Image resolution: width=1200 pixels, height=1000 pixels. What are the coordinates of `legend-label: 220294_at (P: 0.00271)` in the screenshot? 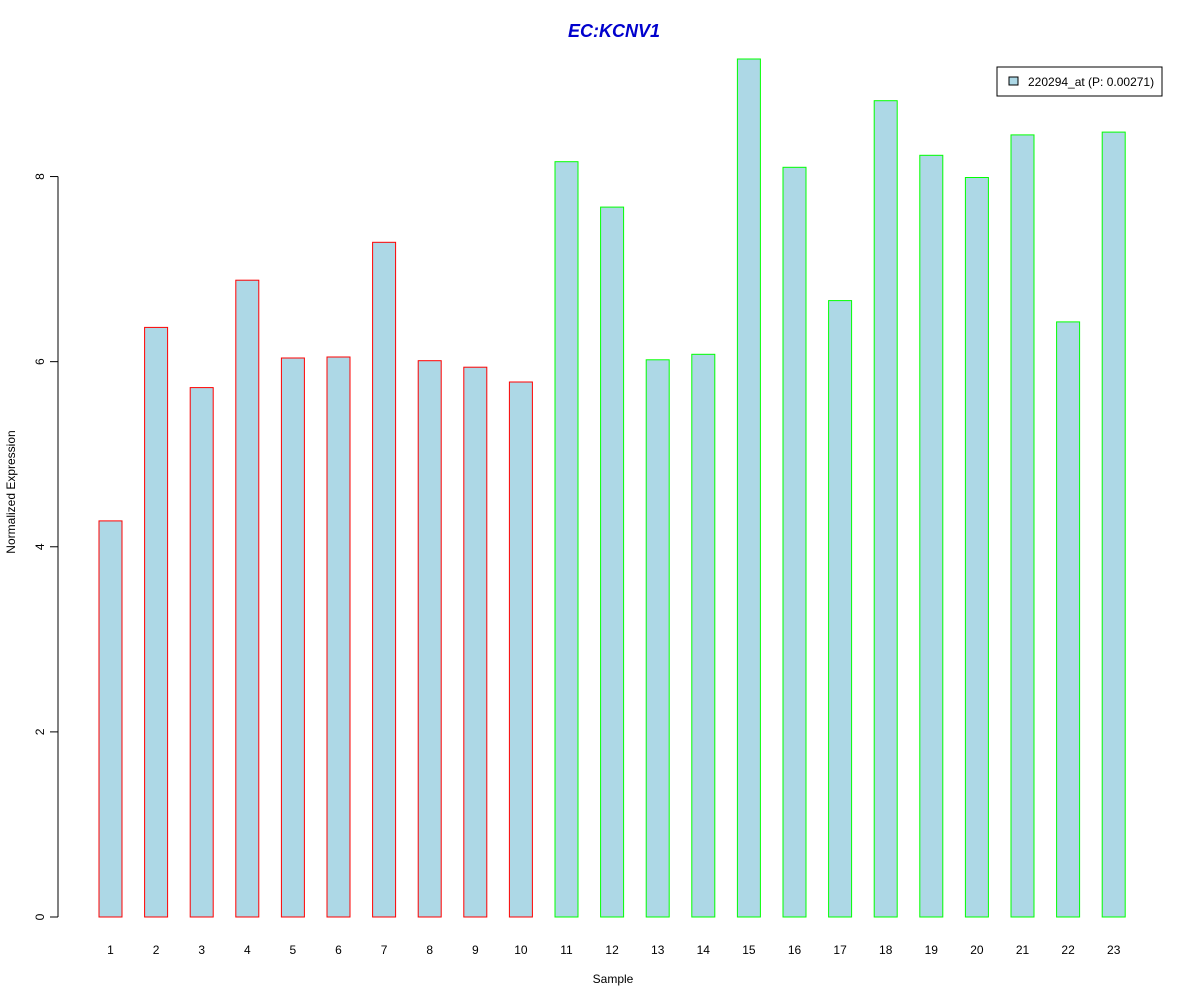 It's located at (1091, 82).